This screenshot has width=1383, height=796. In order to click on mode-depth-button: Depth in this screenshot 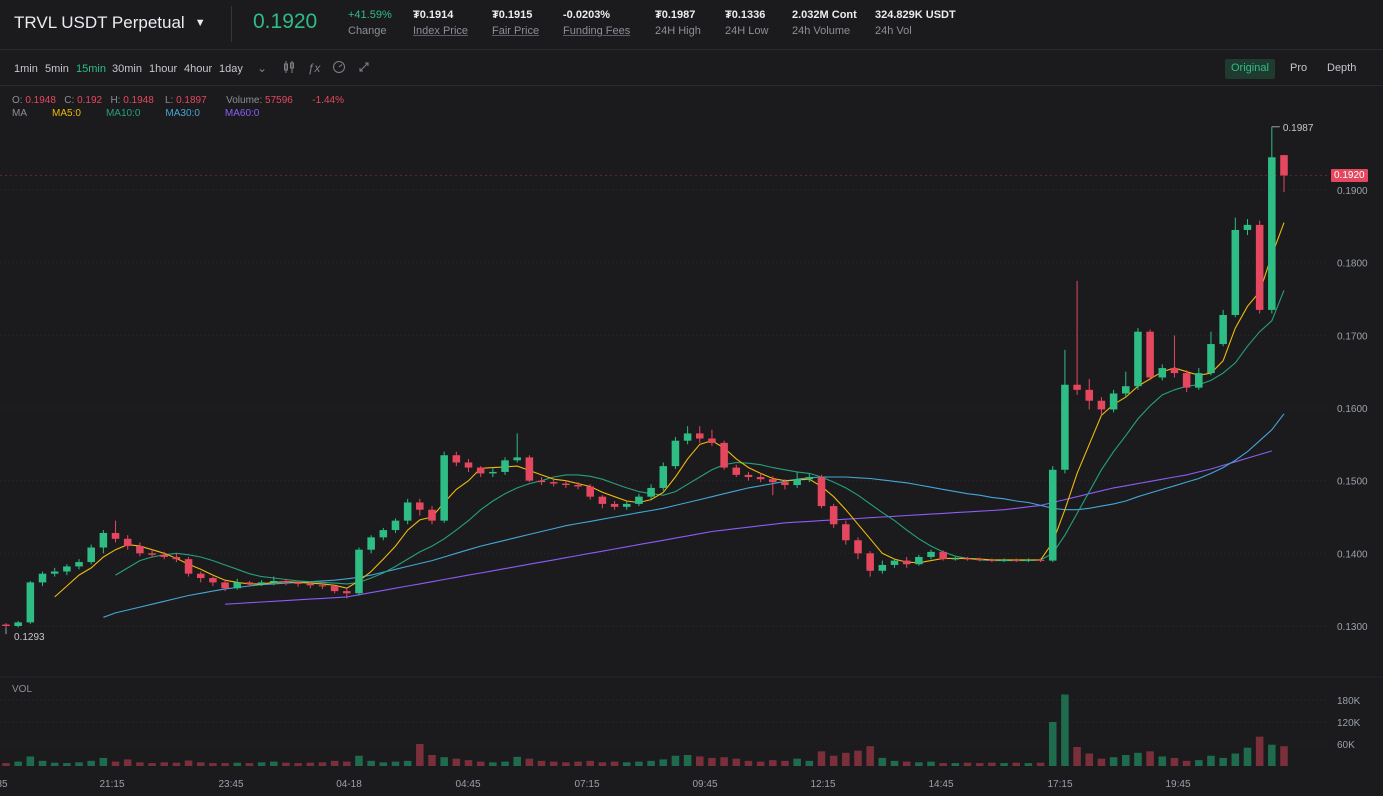, I will do `click(1342, 68)`.